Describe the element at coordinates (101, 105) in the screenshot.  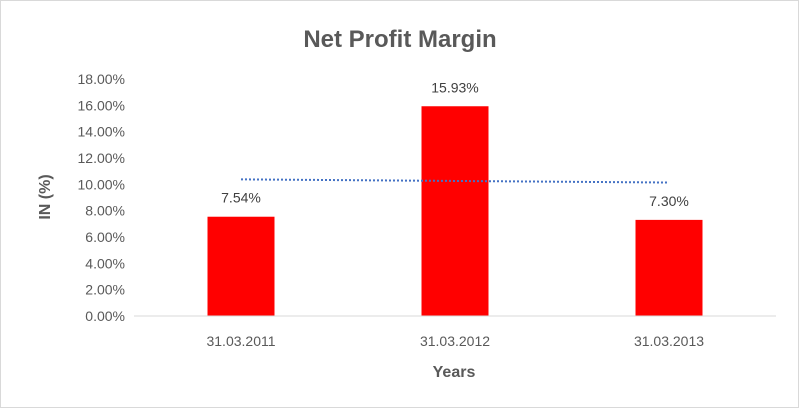
I see `y-tick-label: 16.00%` at that location.